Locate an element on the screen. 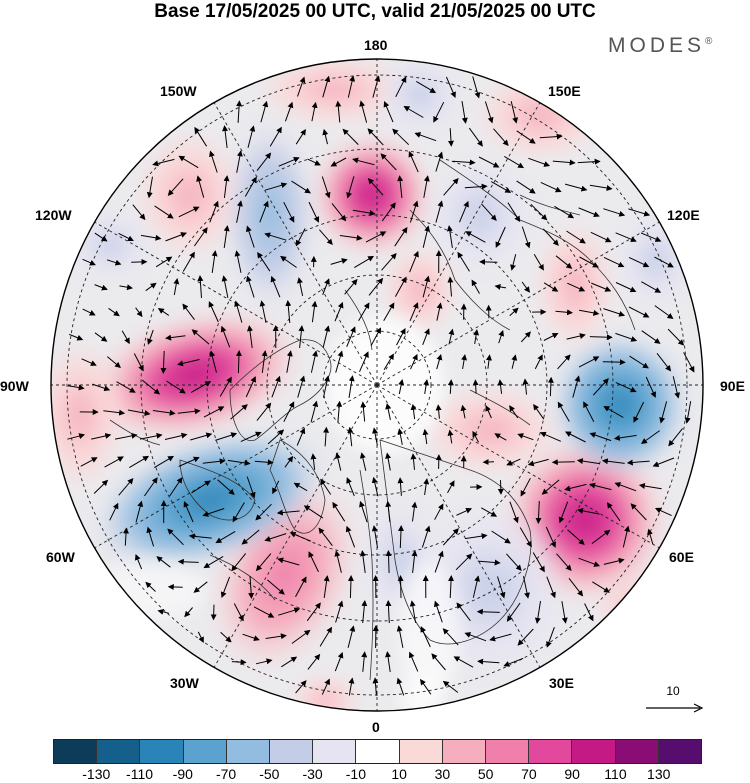 The height and width of the screenshot is (783, 750). lon-label-120w: 120W is located at coordinates (53, 215).